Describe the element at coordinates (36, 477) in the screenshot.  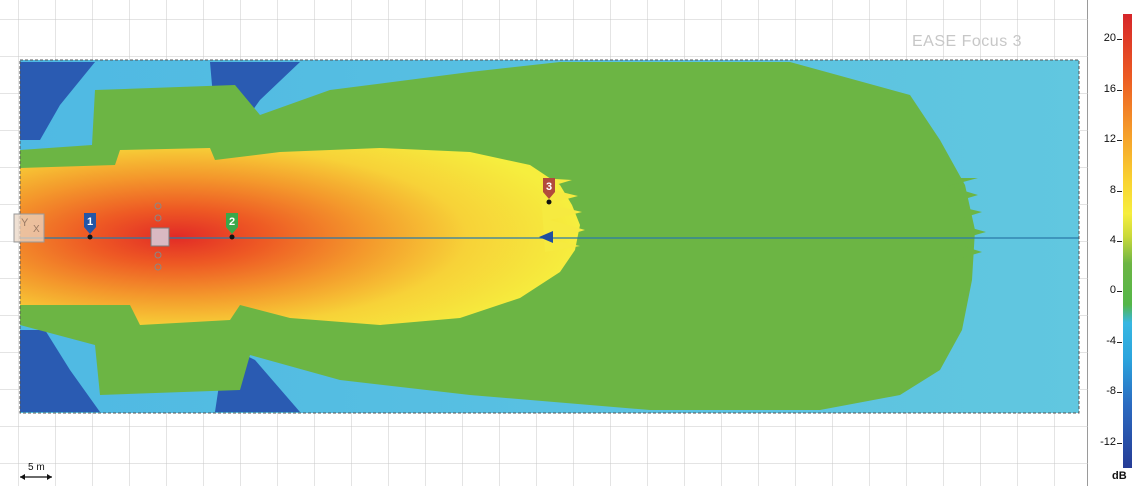
I see `scale-arrow-icon` at that location.